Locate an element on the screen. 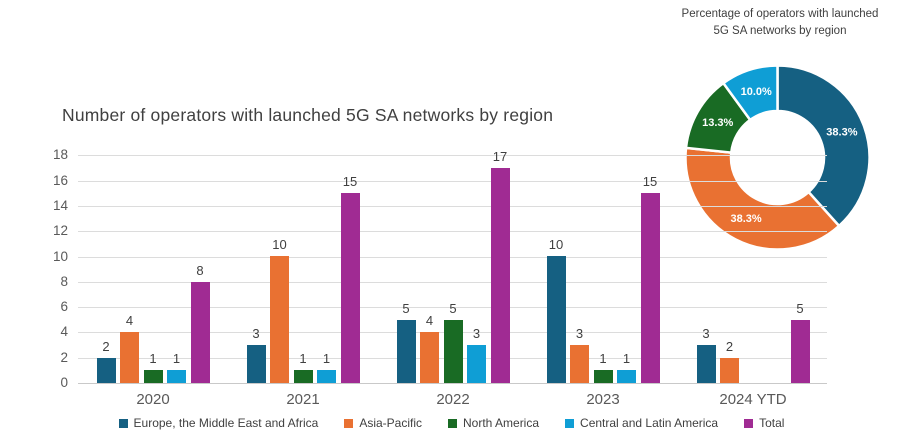  donut-slice-europe-the-middle-east-and-africa is located at coordinates (823, 146).